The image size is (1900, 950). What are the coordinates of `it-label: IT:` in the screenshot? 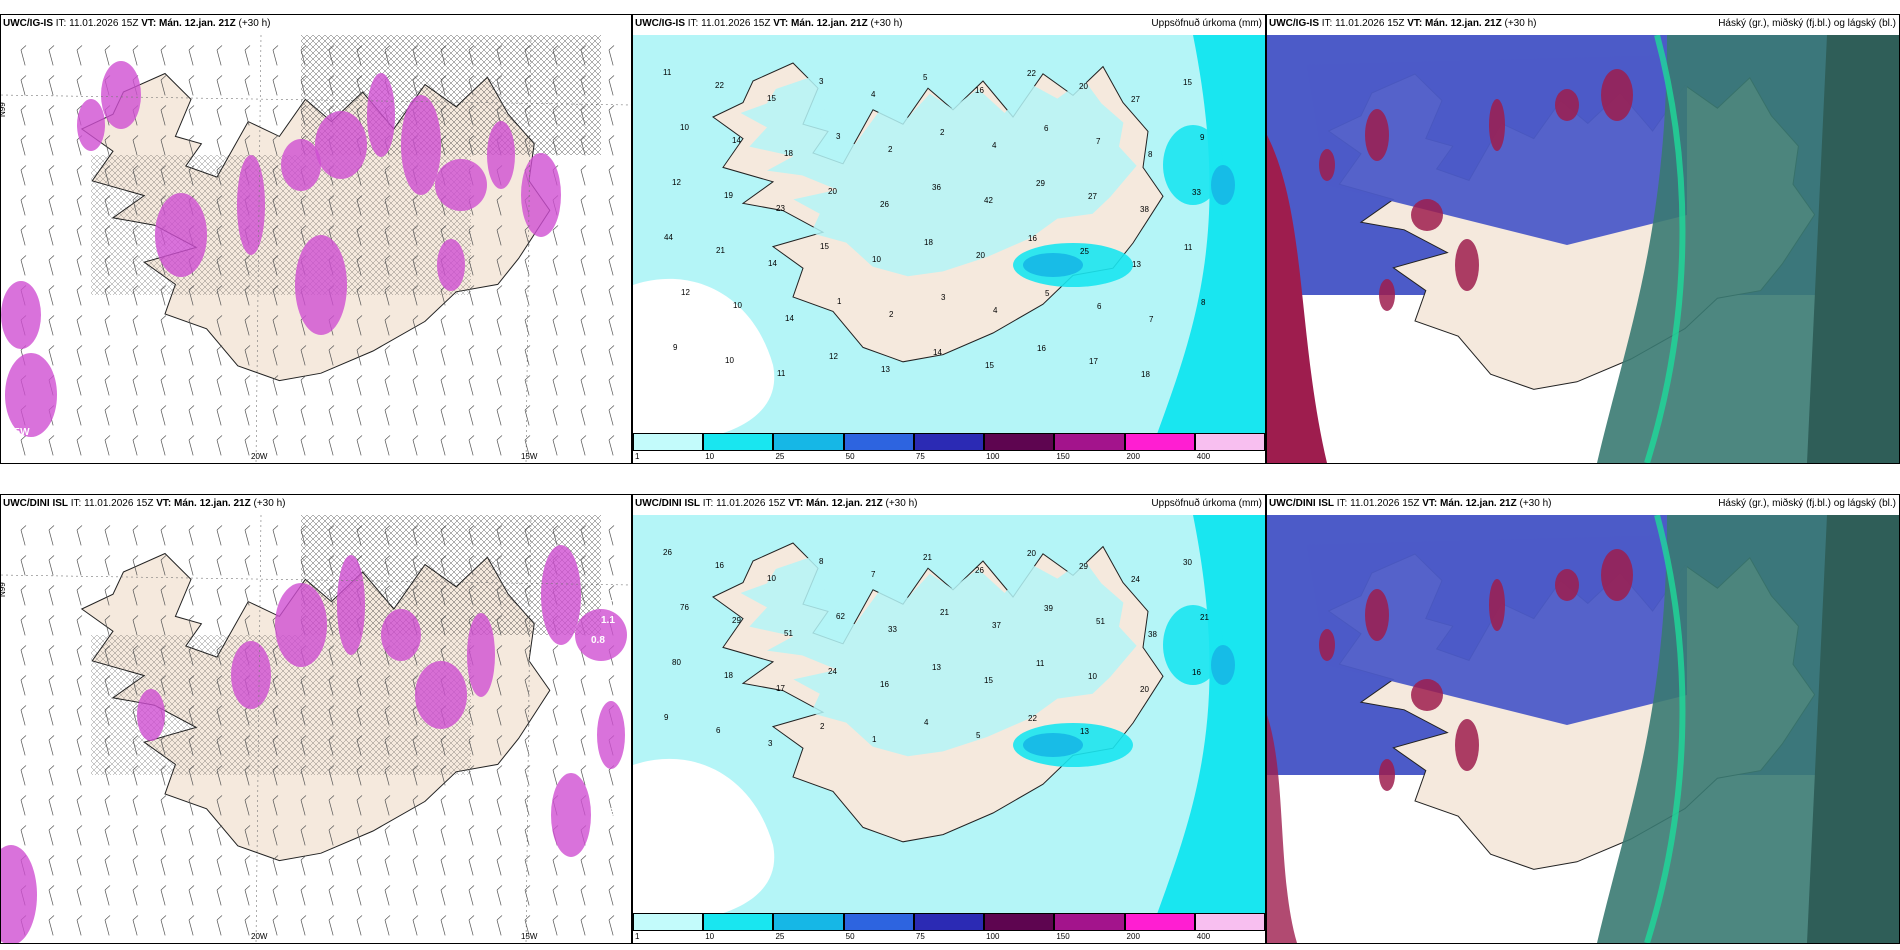 It's located at (1342, 503).